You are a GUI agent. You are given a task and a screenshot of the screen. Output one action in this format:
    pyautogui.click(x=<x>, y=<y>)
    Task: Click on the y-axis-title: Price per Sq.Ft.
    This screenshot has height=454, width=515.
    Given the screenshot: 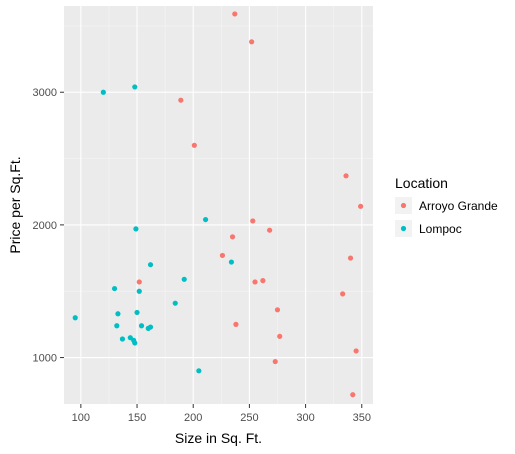 What is the action you would take?
    pyautogui.click(x=15, y=204)
    